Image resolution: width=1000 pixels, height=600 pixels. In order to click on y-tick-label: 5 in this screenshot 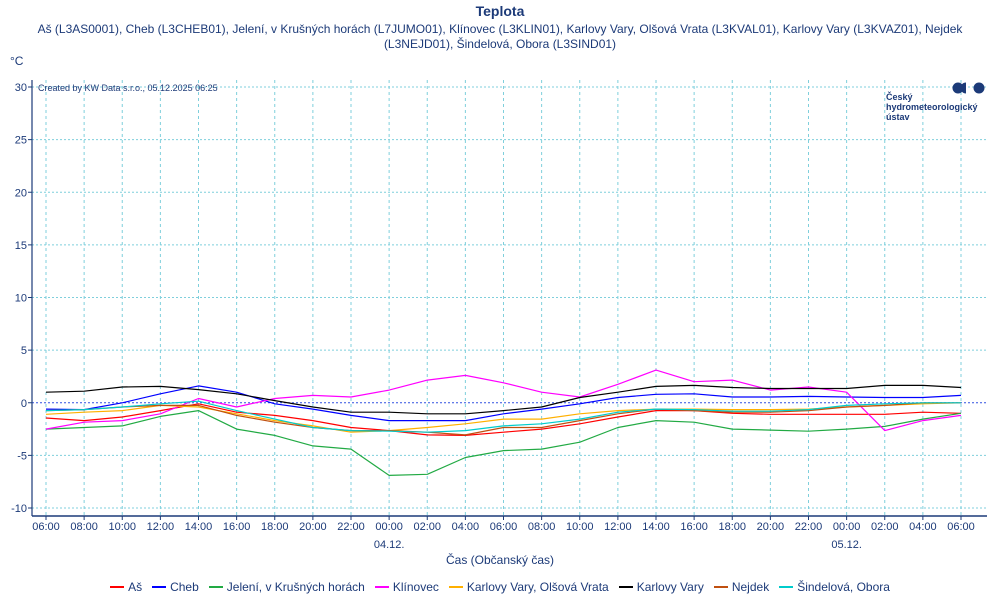, I will do `click(24, 351)`.